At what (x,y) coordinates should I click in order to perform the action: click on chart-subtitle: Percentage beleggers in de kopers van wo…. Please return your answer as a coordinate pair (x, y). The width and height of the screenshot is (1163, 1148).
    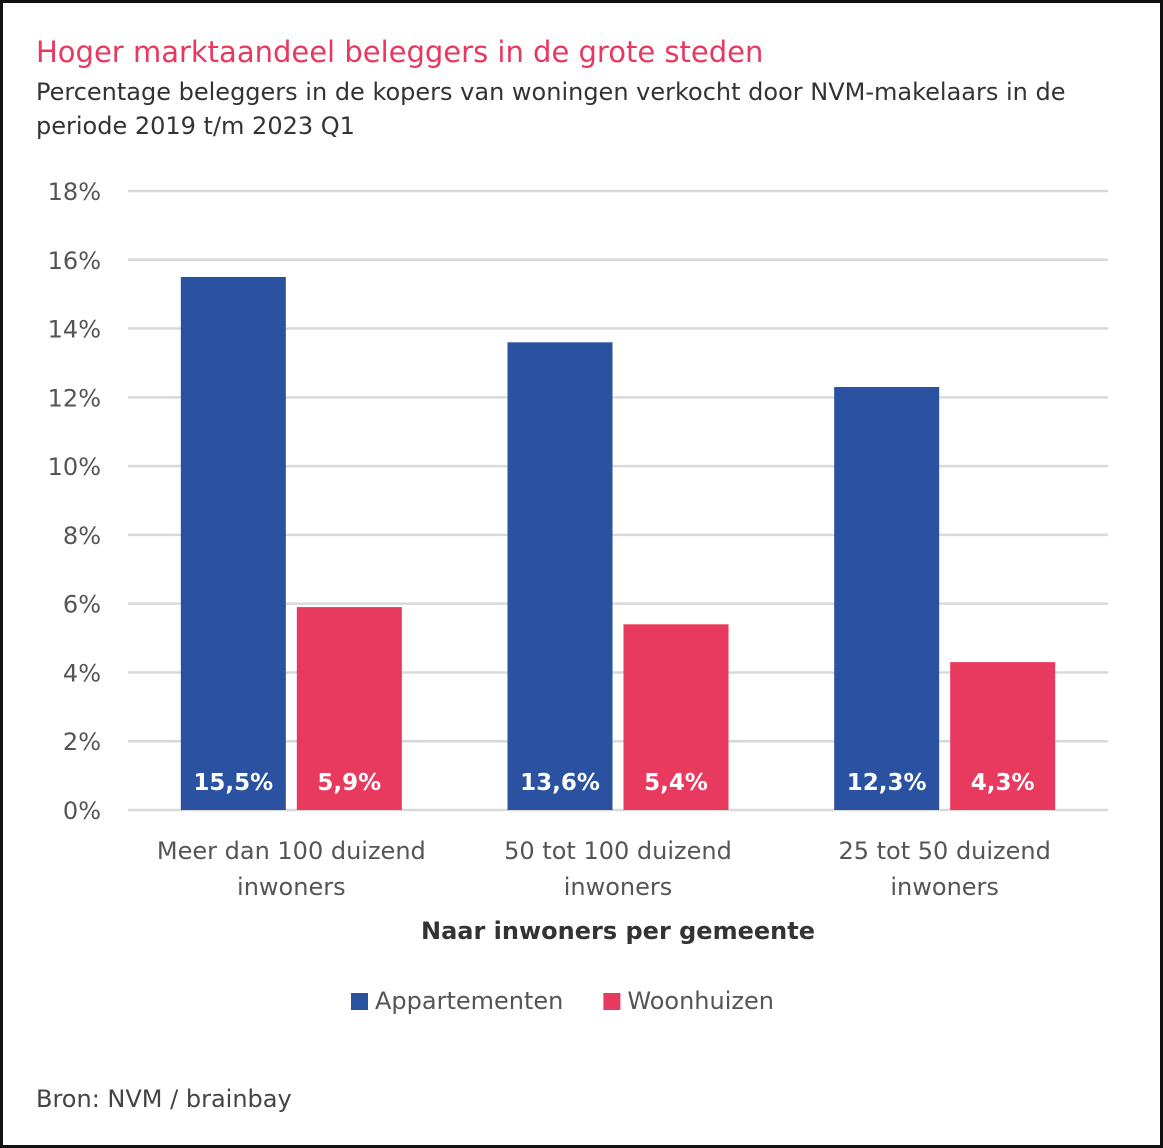
    Looking at the image, I should click on (551, 109).